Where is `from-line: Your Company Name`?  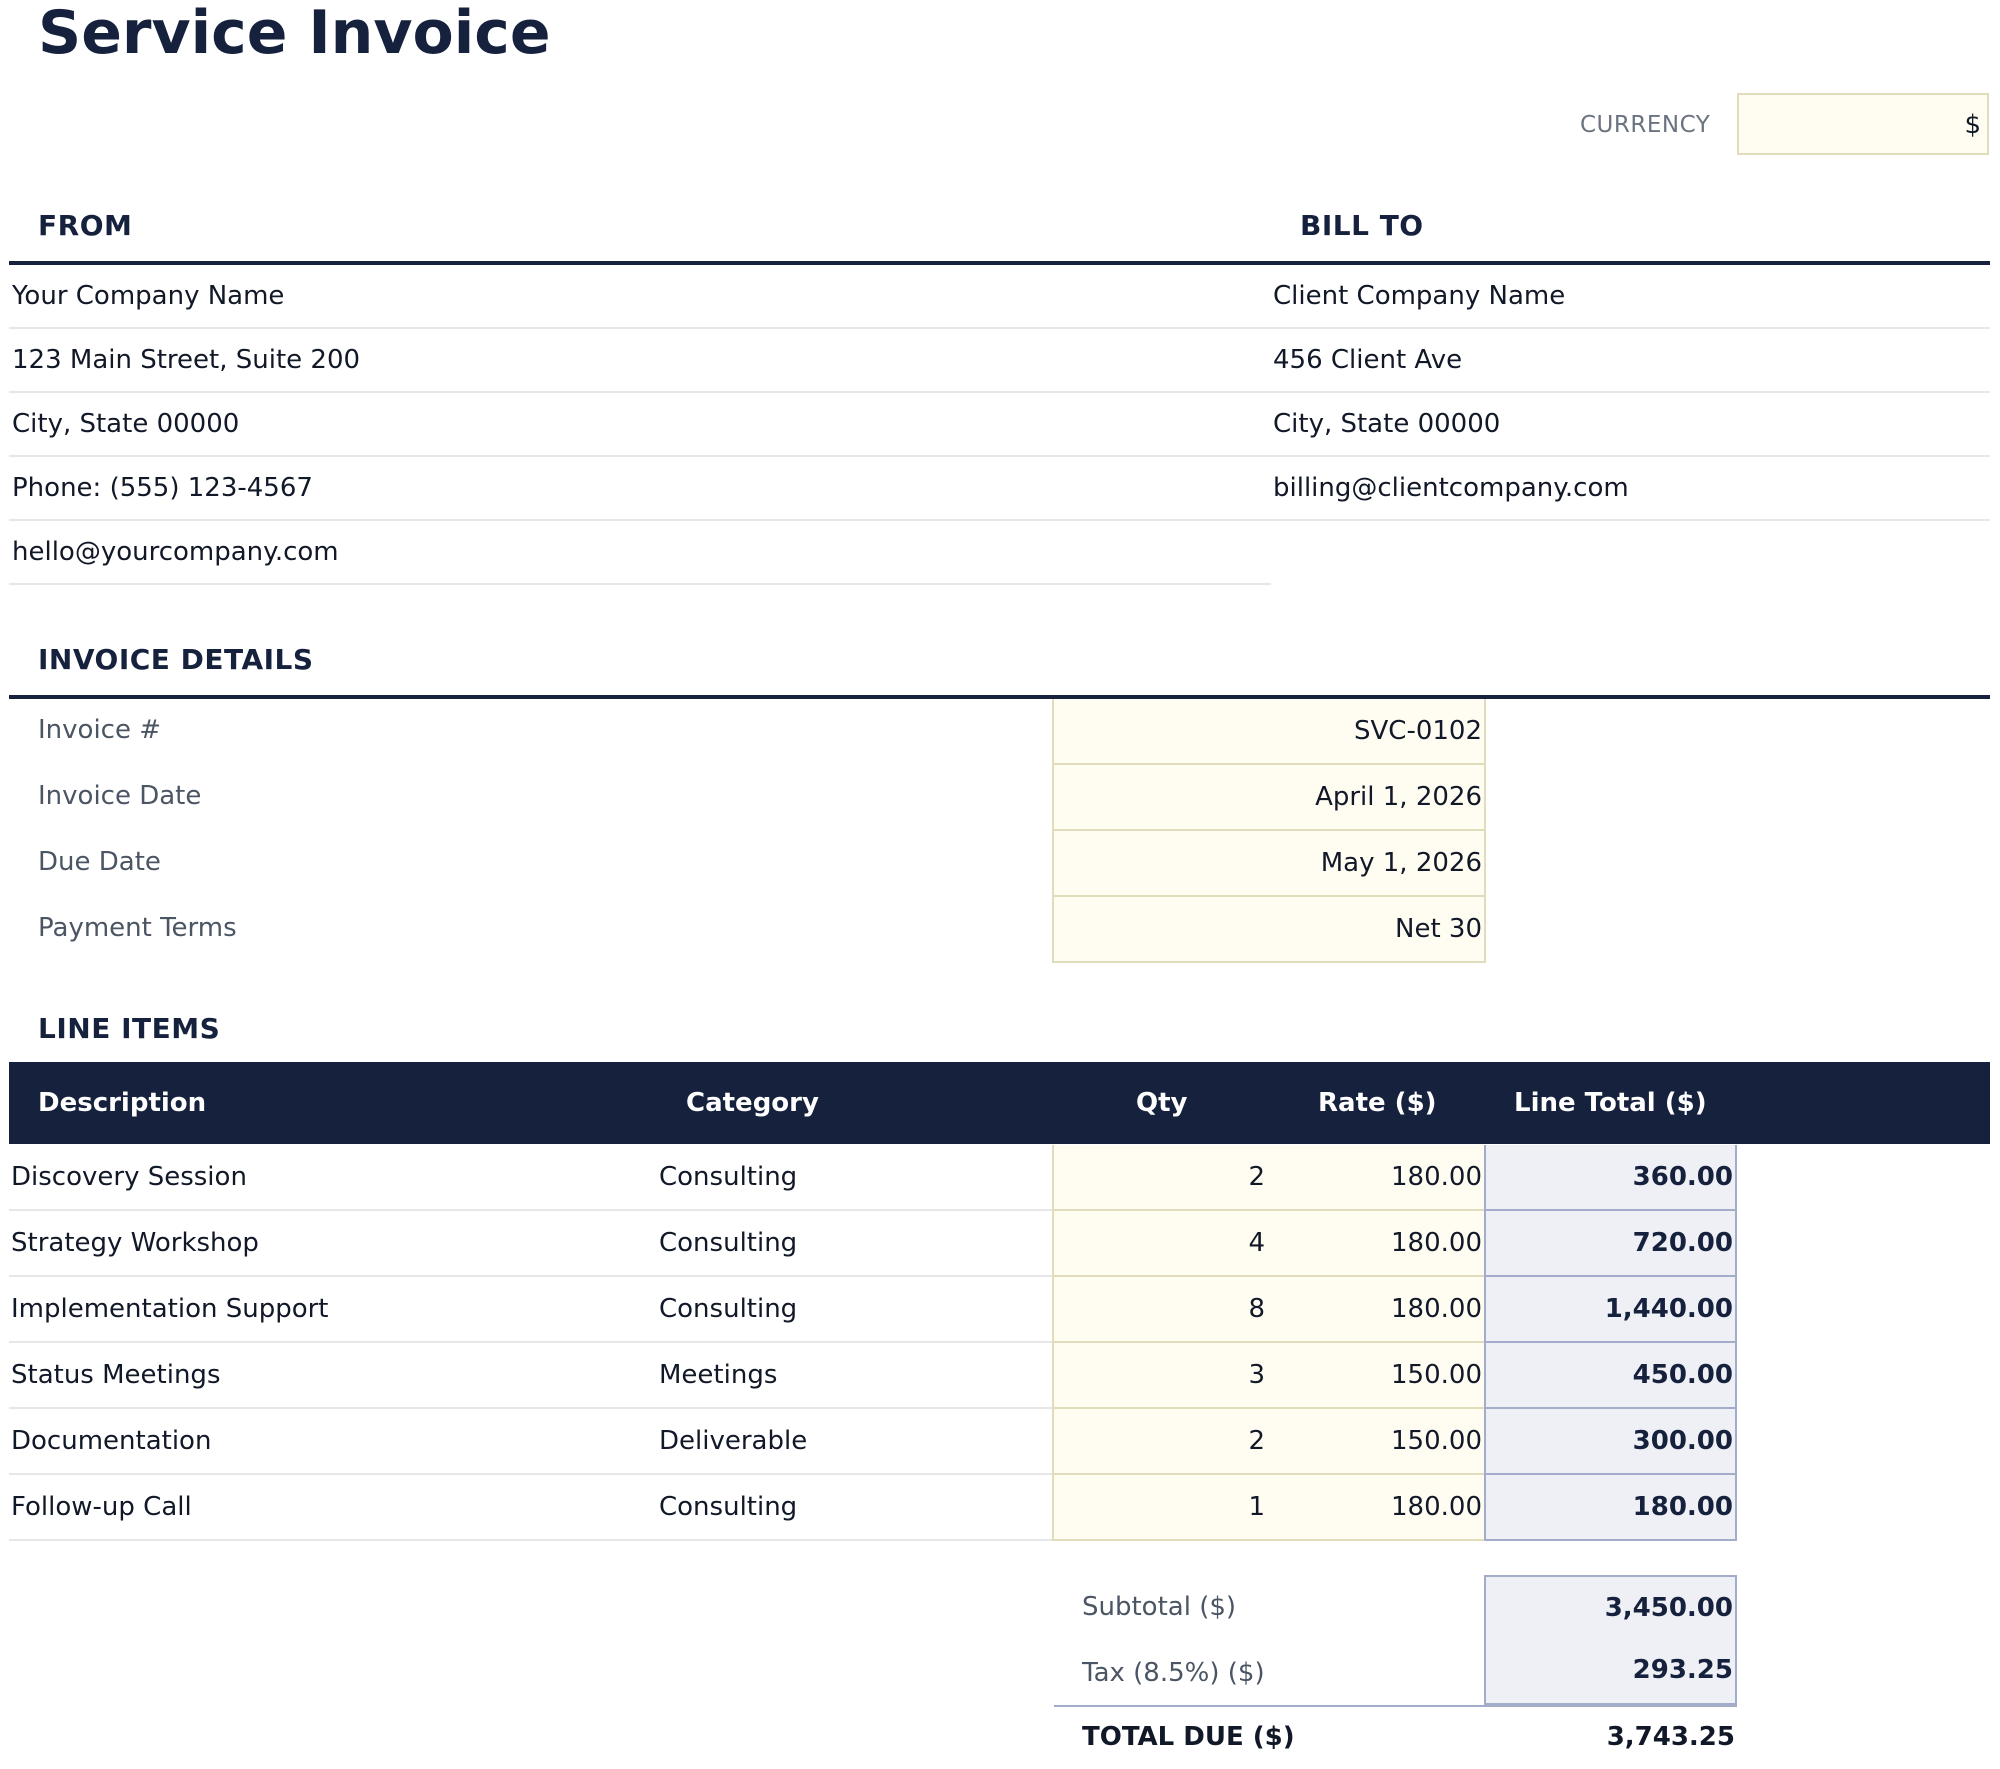 from-line: Your Company Name is located at coordinates (640, 297).